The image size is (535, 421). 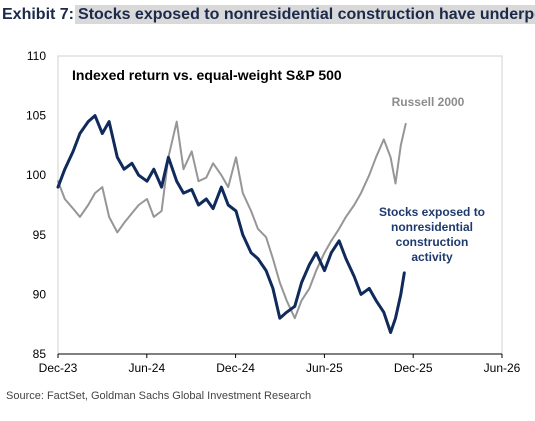 I want to click on x-tick-label: Jun-24, so click(x=146, y=368).